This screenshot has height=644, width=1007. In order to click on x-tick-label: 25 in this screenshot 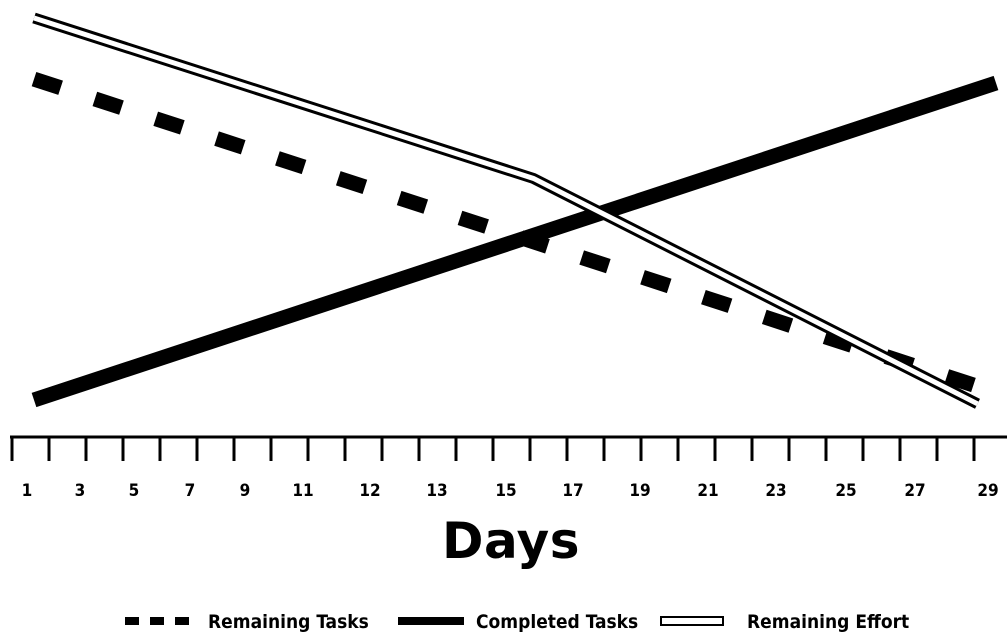, I will do `click(845, 491)`.